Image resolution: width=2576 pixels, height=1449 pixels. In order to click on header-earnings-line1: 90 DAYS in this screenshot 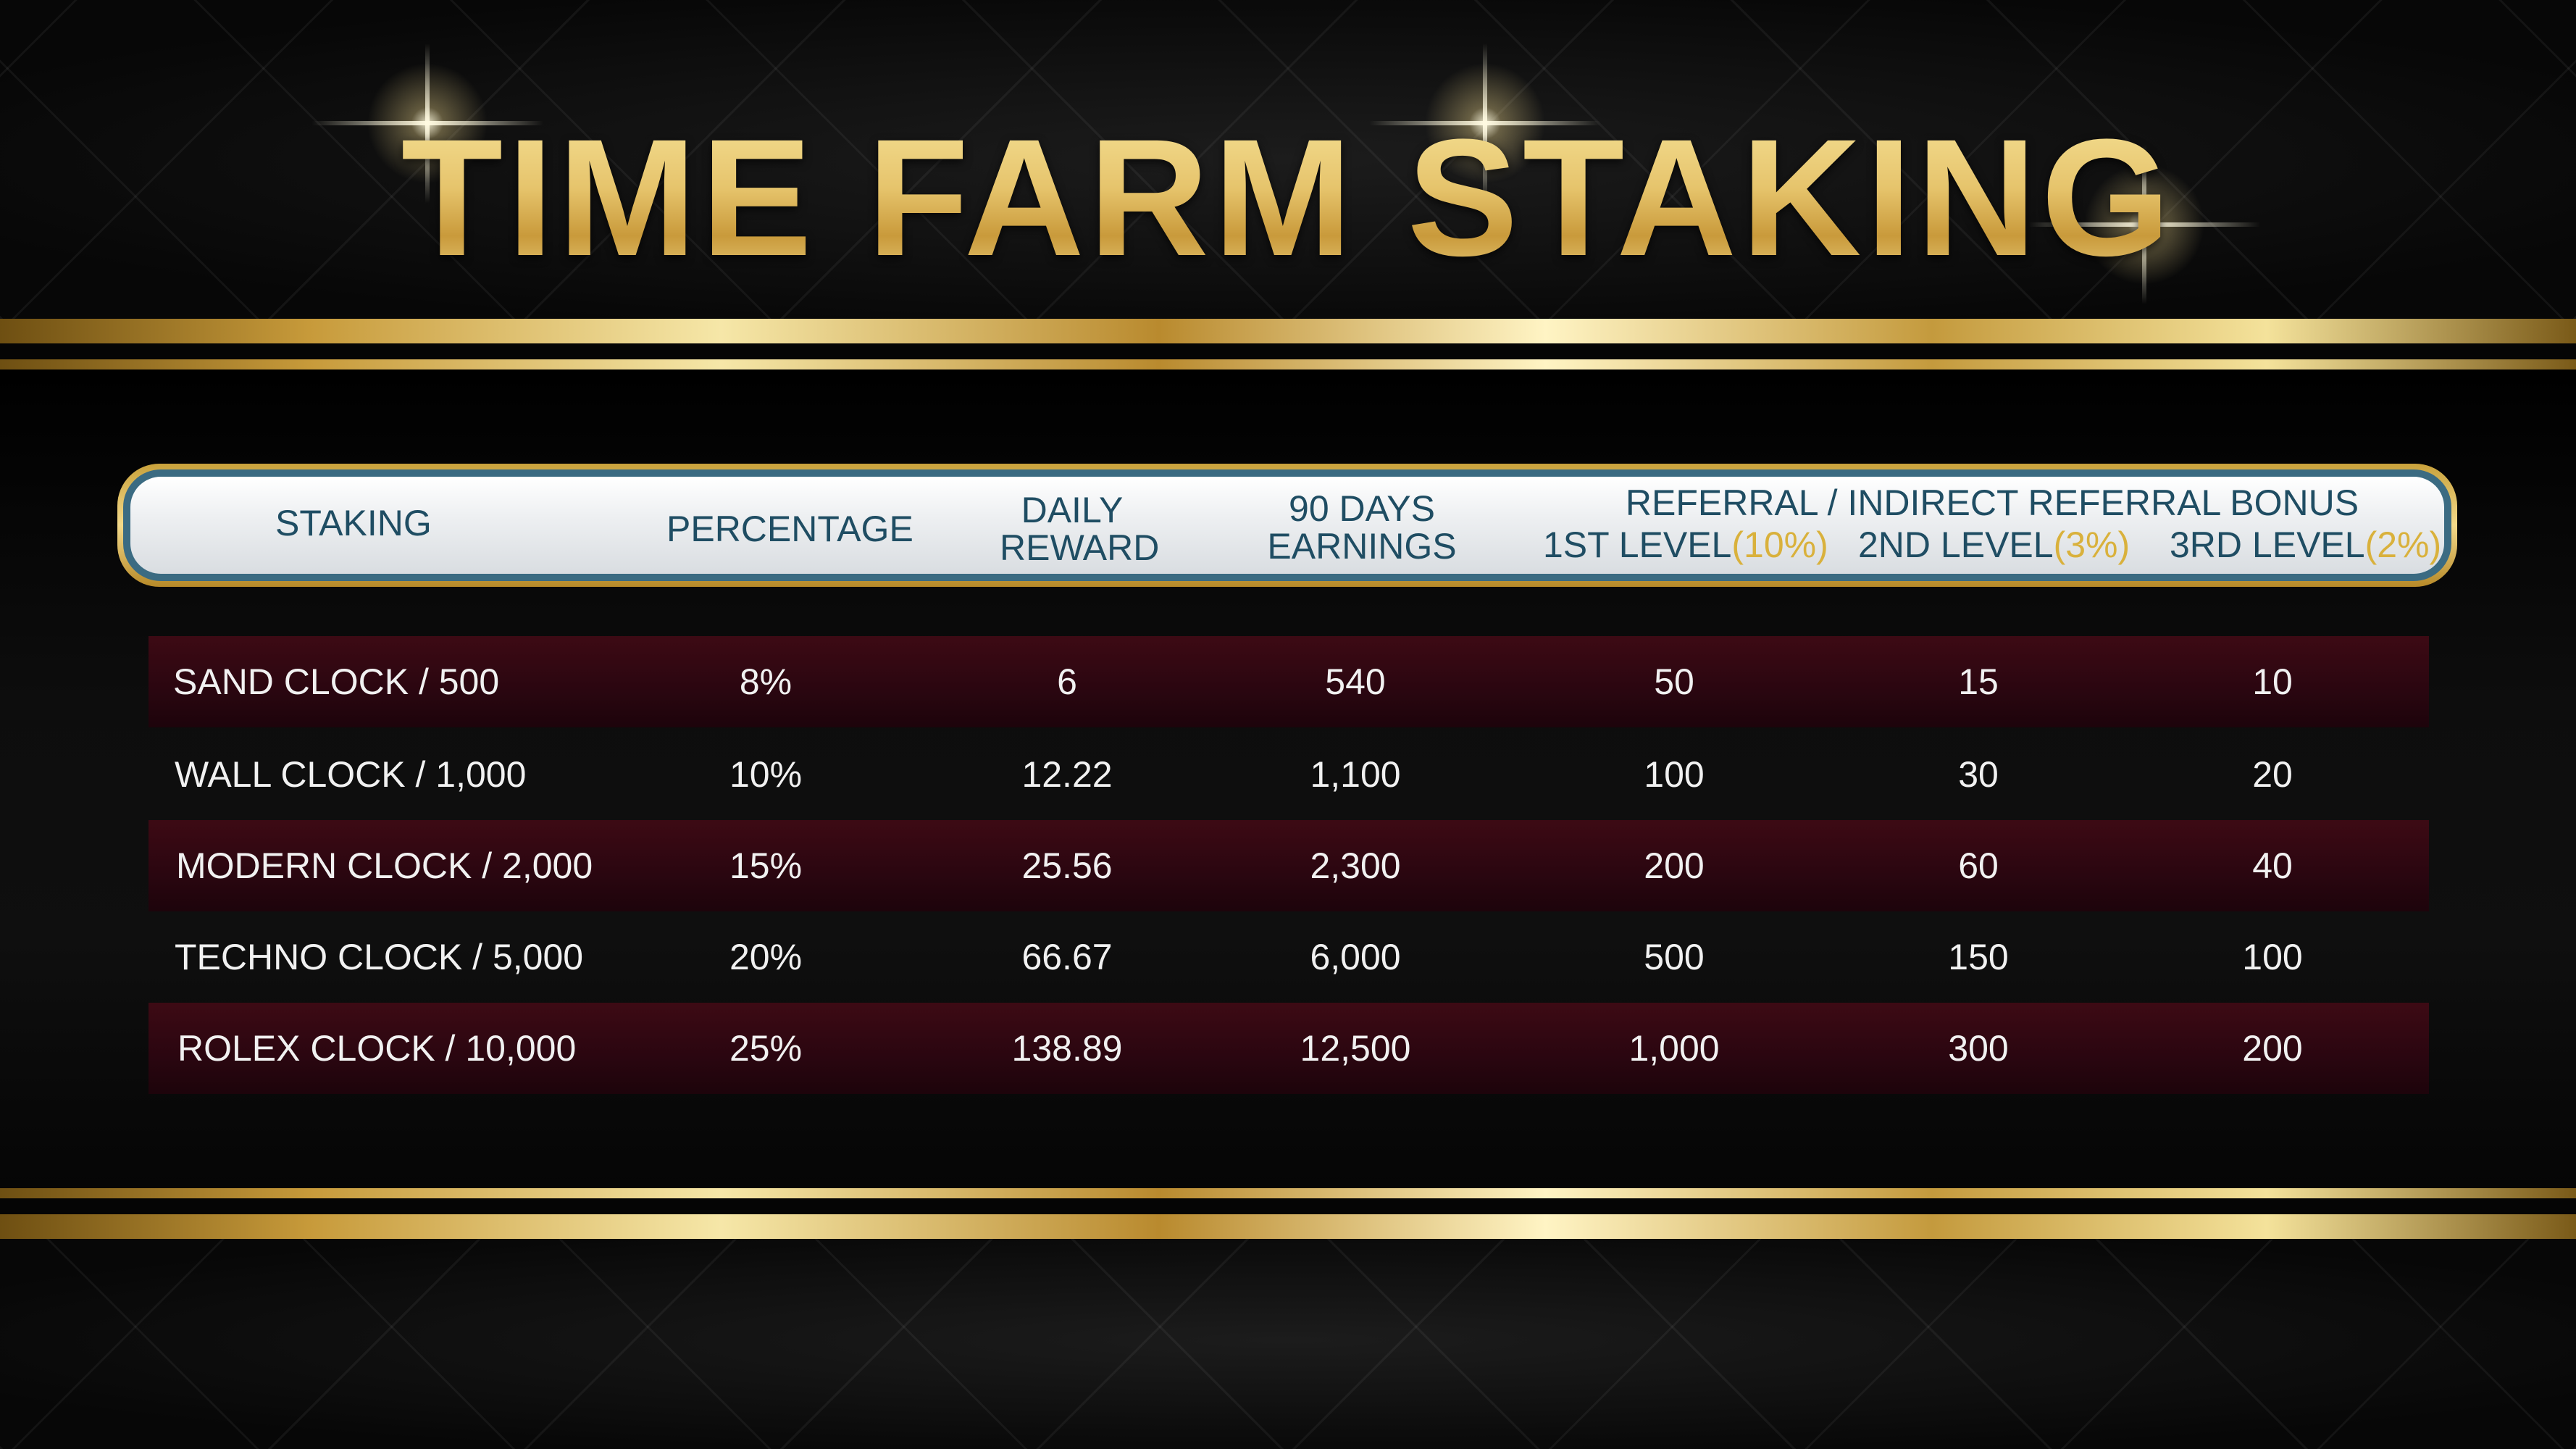, I will do `click(1361, 508)`.